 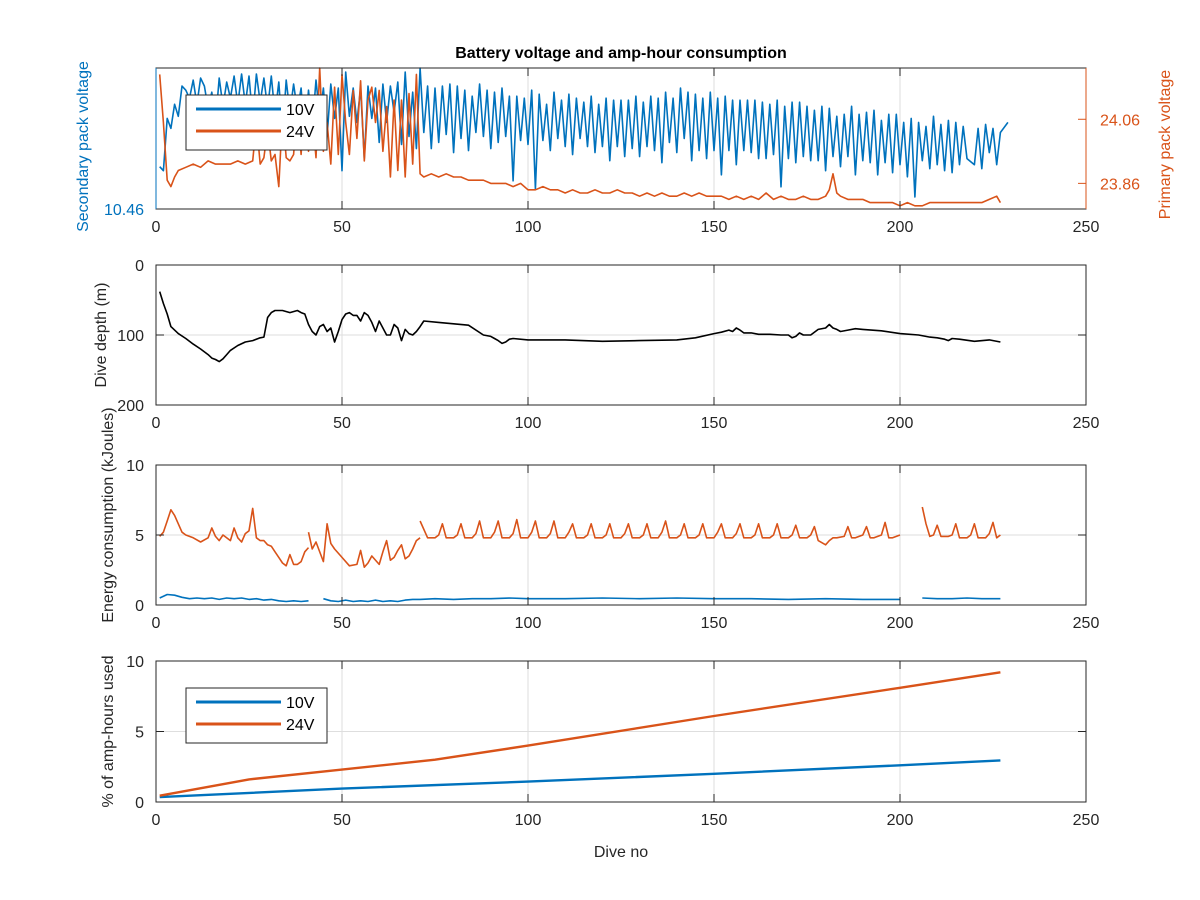 I want to click on y-tick-label-right: 24.06, so click(x=1120, y=120).